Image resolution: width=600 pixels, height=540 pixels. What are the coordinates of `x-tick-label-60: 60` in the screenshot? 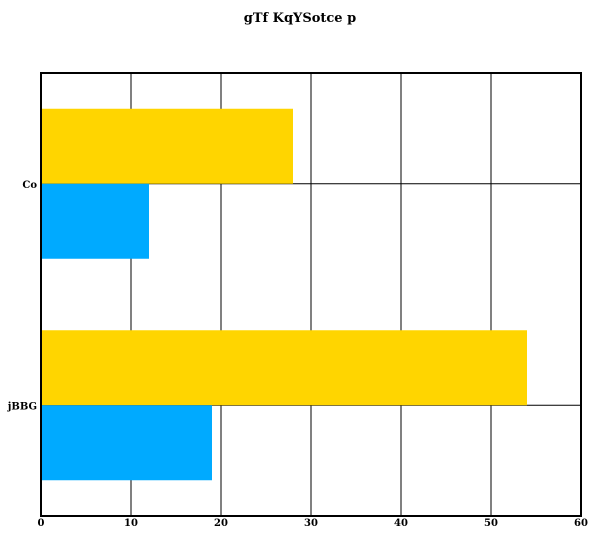 It's located at (581, 523).